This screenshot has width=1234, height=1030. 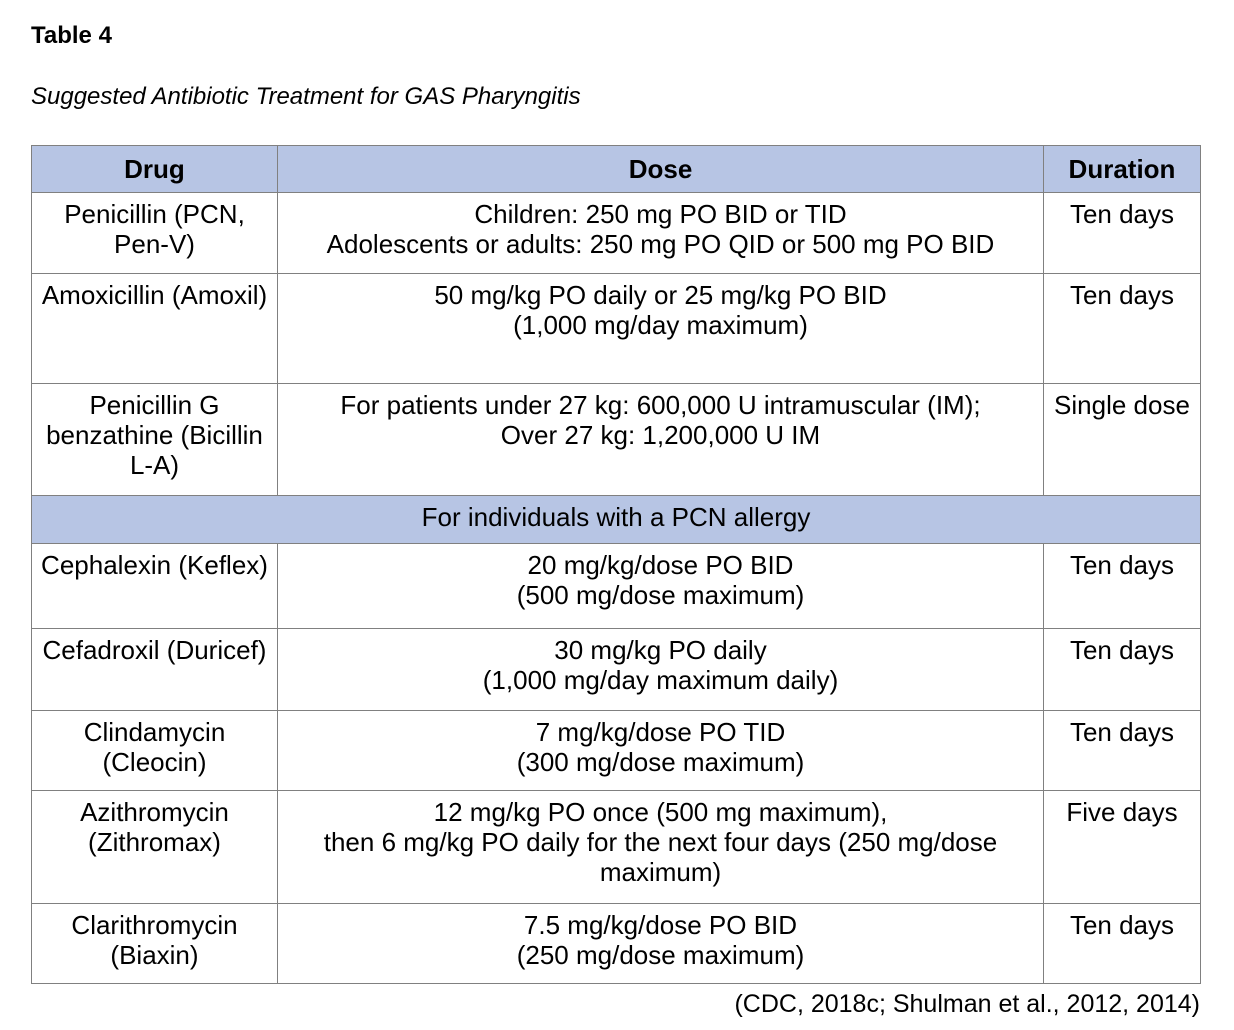 What do you see at coordinates (154, 405) in the screenshot?
I see `drug-line: Penicillin G` at bounding box center [154, 405].